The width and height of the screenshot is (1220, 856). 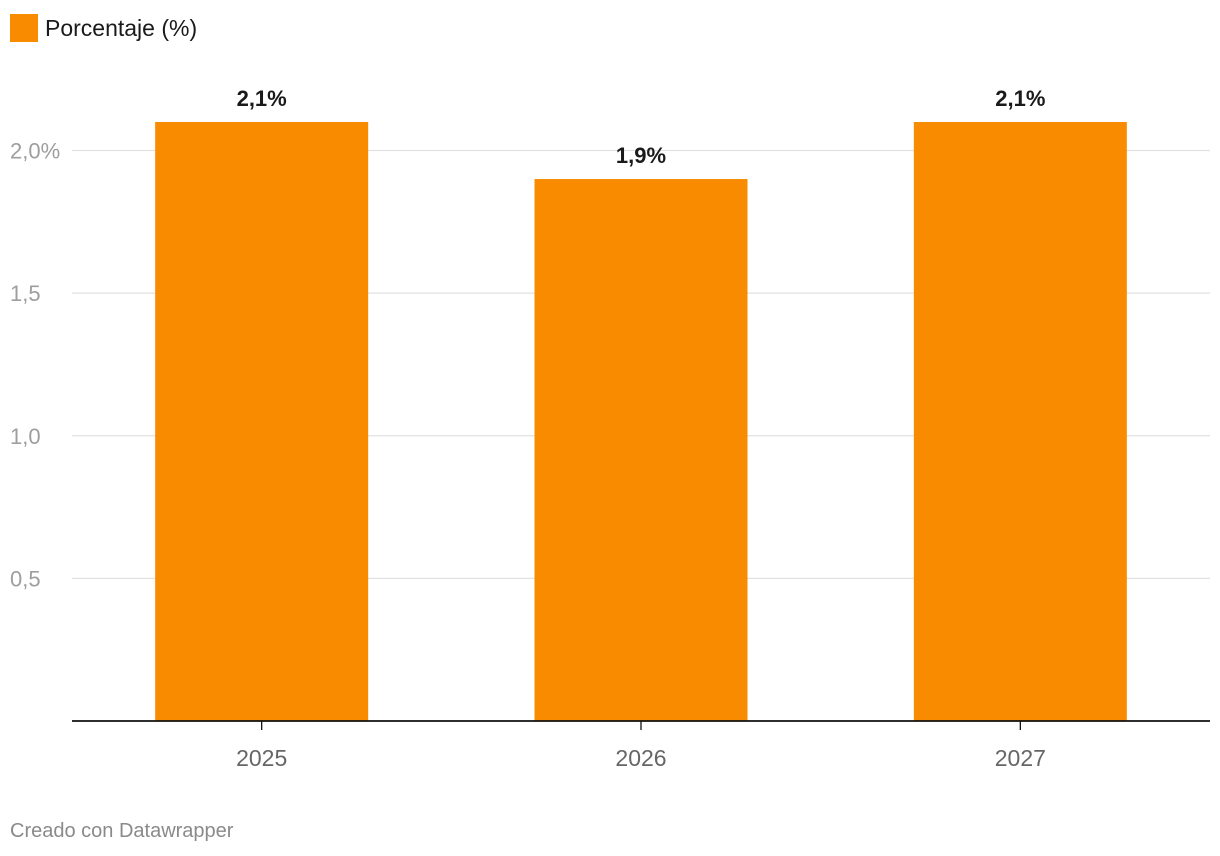 What do you see at coordinates (24, 28) in the screenshot?
I see `legend-swatch` at bounding box center [24, 28].